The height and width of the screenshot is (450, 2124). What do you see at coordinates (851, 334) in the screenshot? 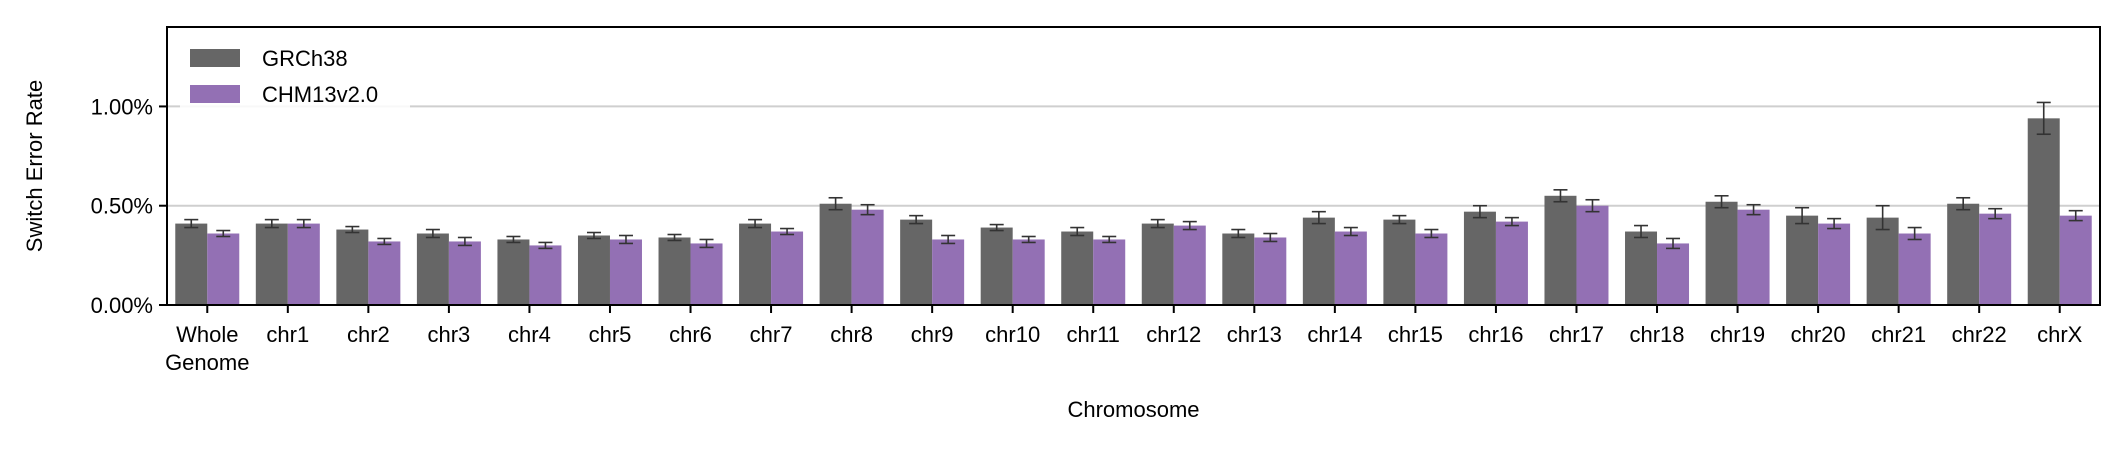
I see `x-tick-label: chr8` at bounding box center [851, 334].